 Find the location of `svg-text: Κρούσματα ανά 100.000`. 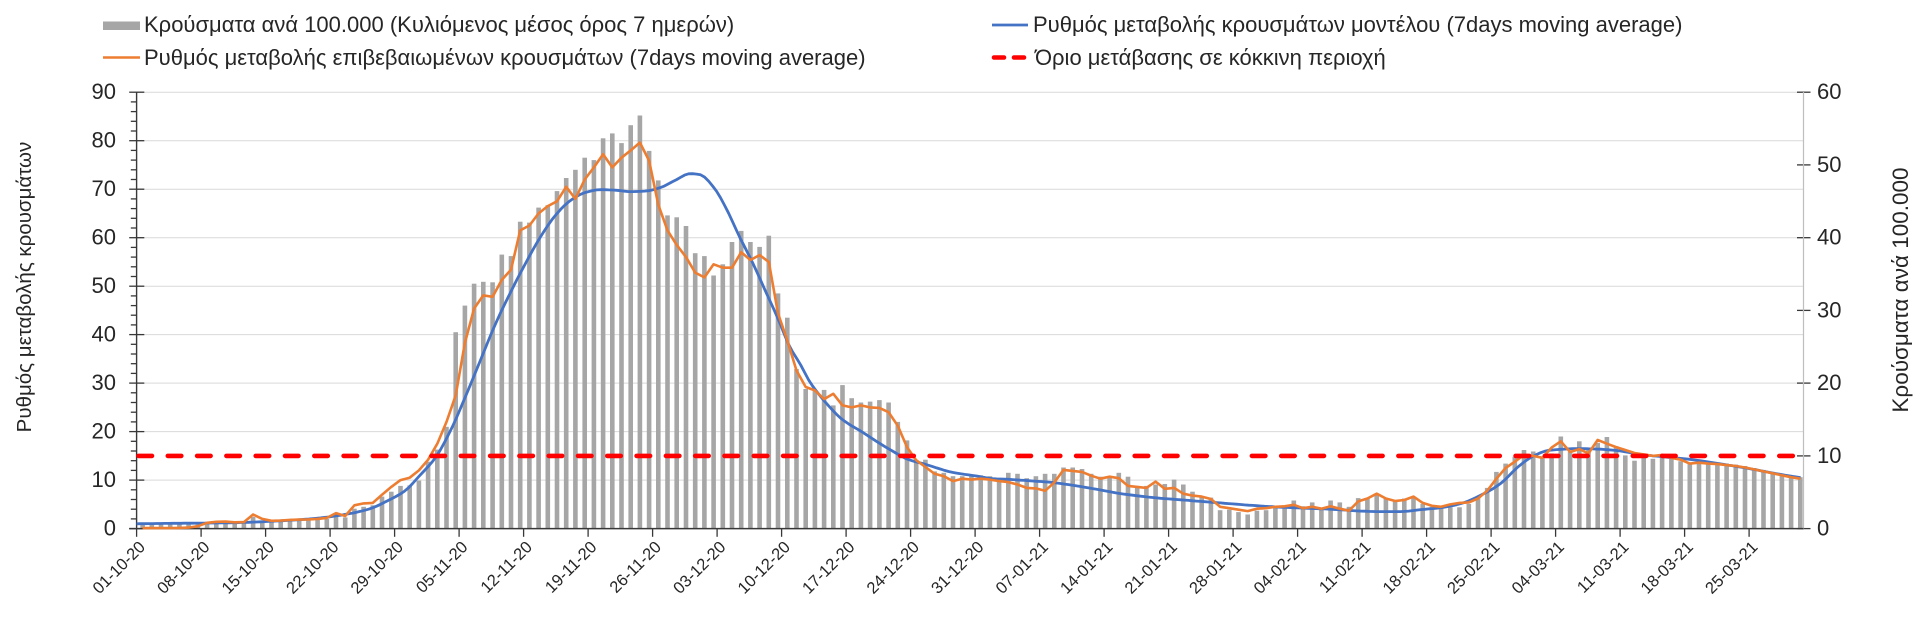

svg-text: Κρούσματα ανά 100.000 is located at coordinates (1900, 289).